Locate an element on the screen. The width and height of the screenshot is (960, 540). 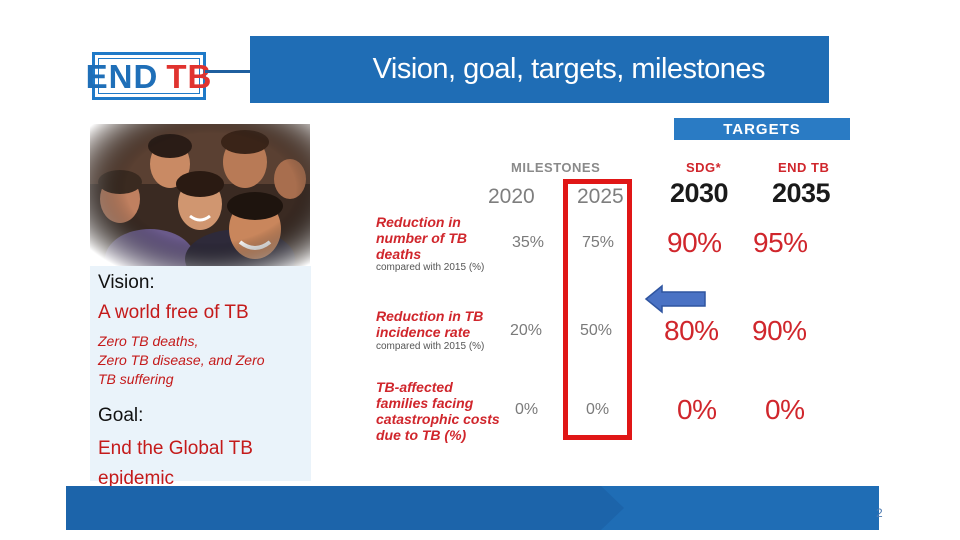
costs-2030: 0% is located at coordinates (697, 409).